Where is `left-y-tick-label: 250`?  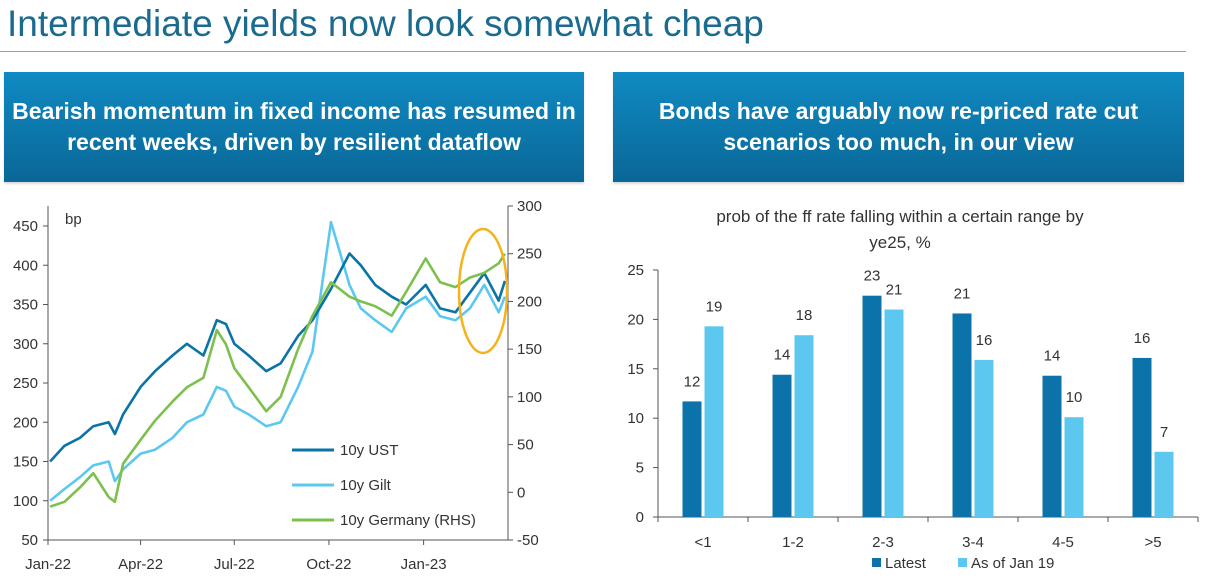
left-y-tick-label: 250 is located at coordinates (25, 383).